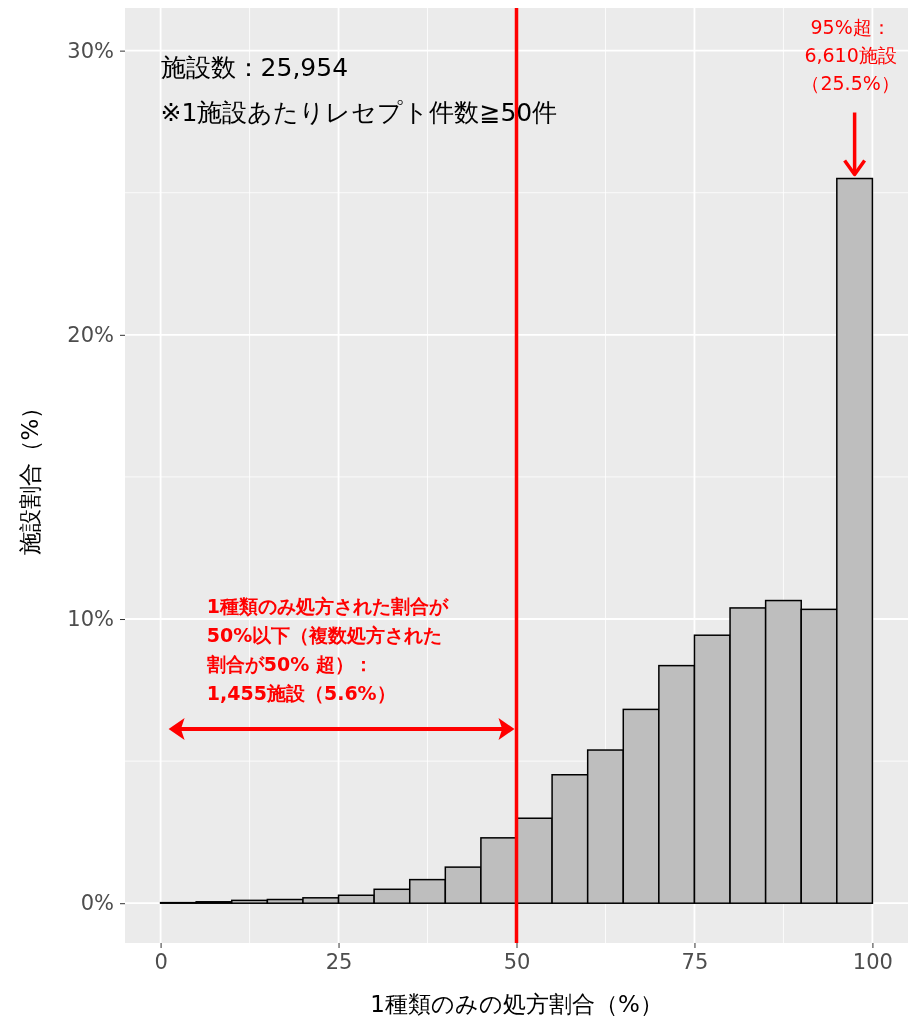 The height and width of the screenshot is (1020, 910). What do you see at coordinates (339, 961) in the screenshot?
I see `x-tick-label: 25` at bounding box center [339, 961].